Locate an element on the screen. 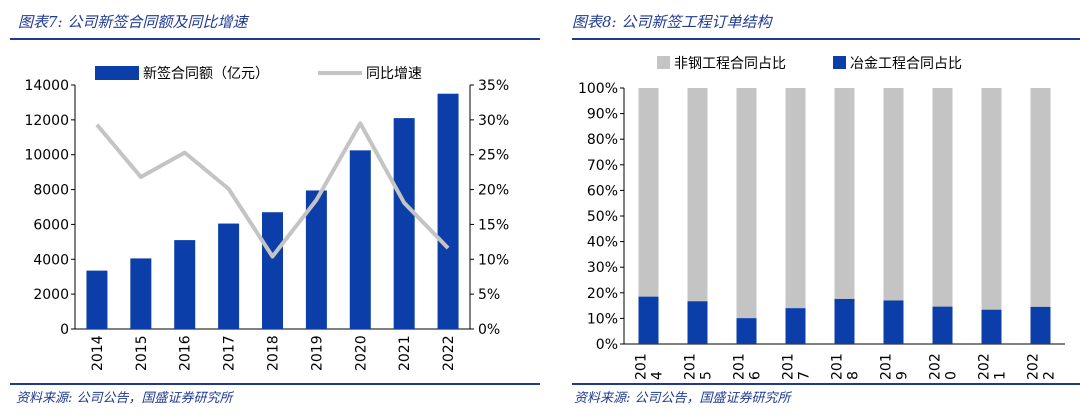 This screenshot has height=417, width=1080. legend-label-nonsteel: 非钢工程合同占比 is located at coordinates (730, 64).